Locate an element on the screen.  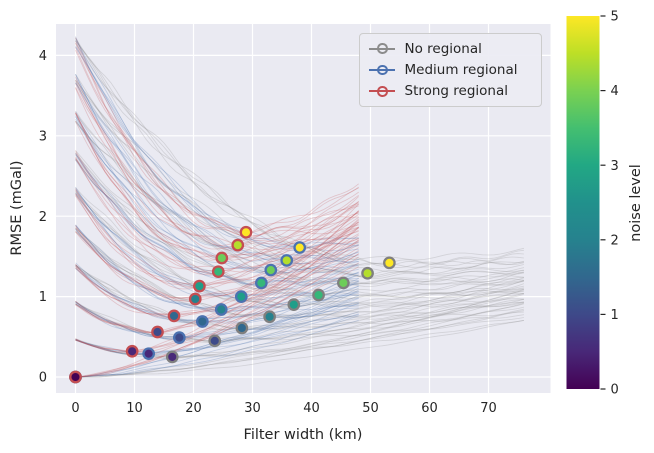
legend-label: Medium regional is located at coordinates (461, 69).